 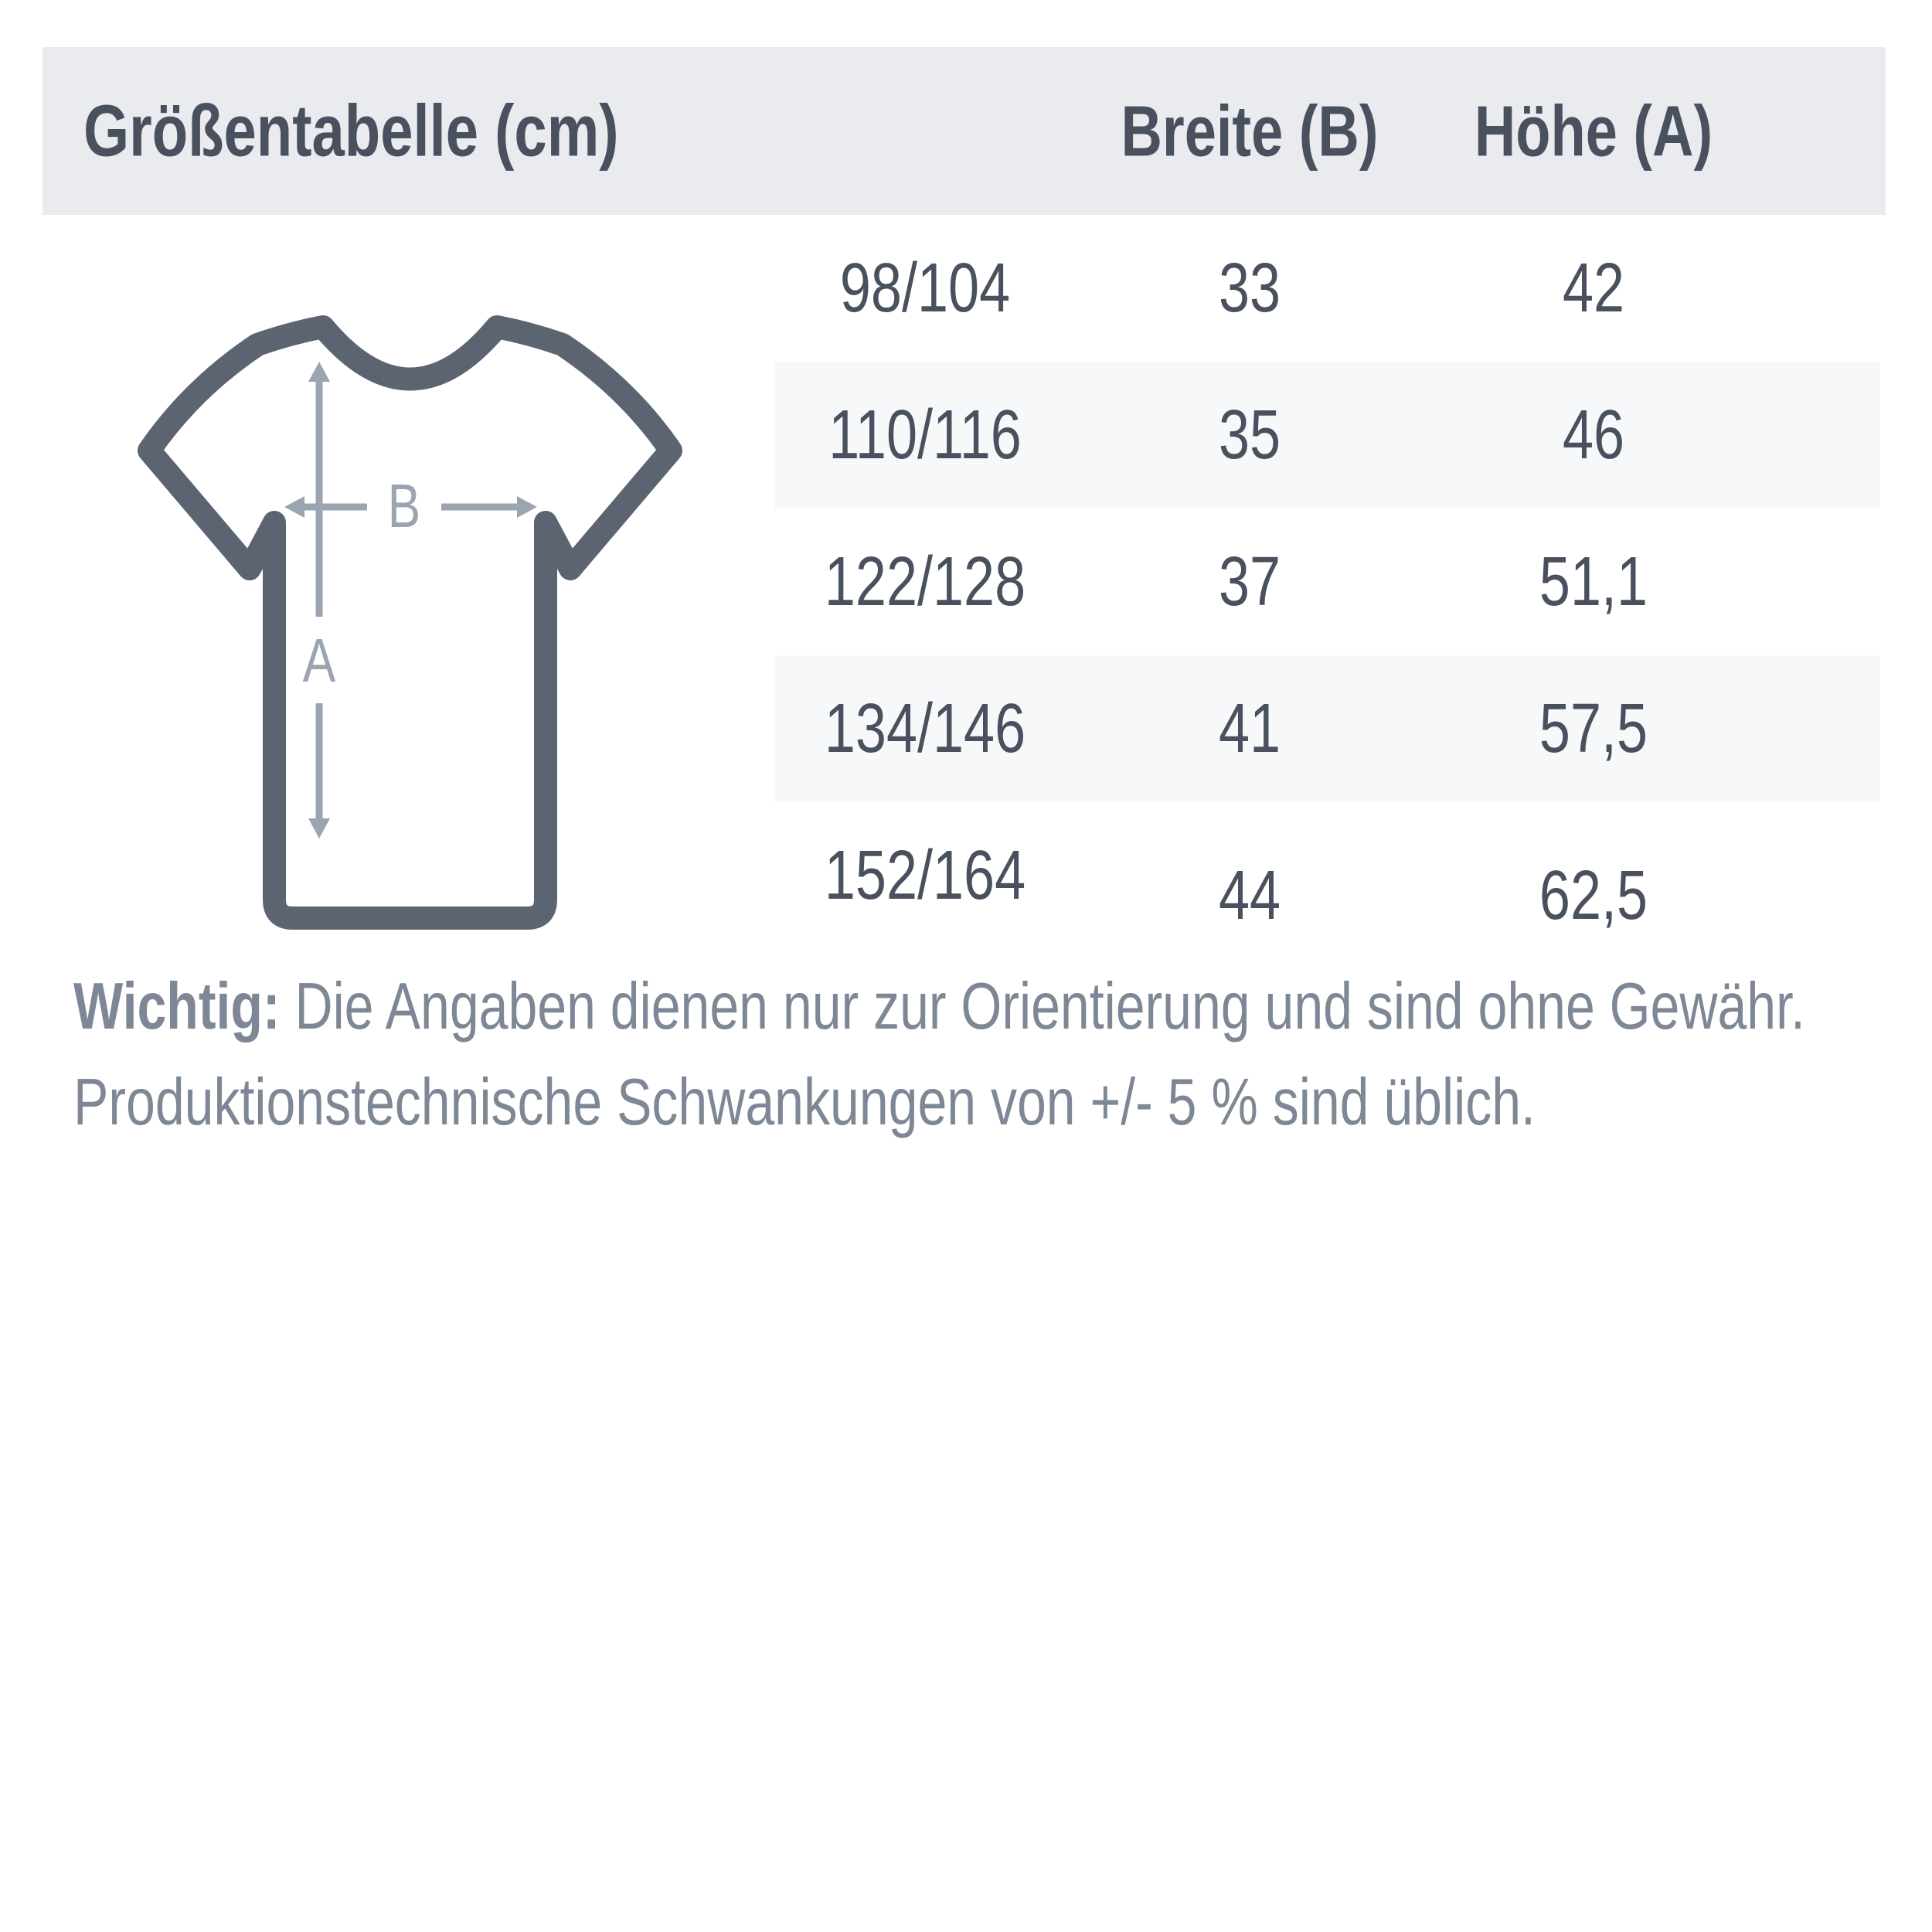 What do you see at coordinates (177, 1006) in the screenshot?
I see `note-bold-label: Wichtig:` at bounding box center [177, 1006].